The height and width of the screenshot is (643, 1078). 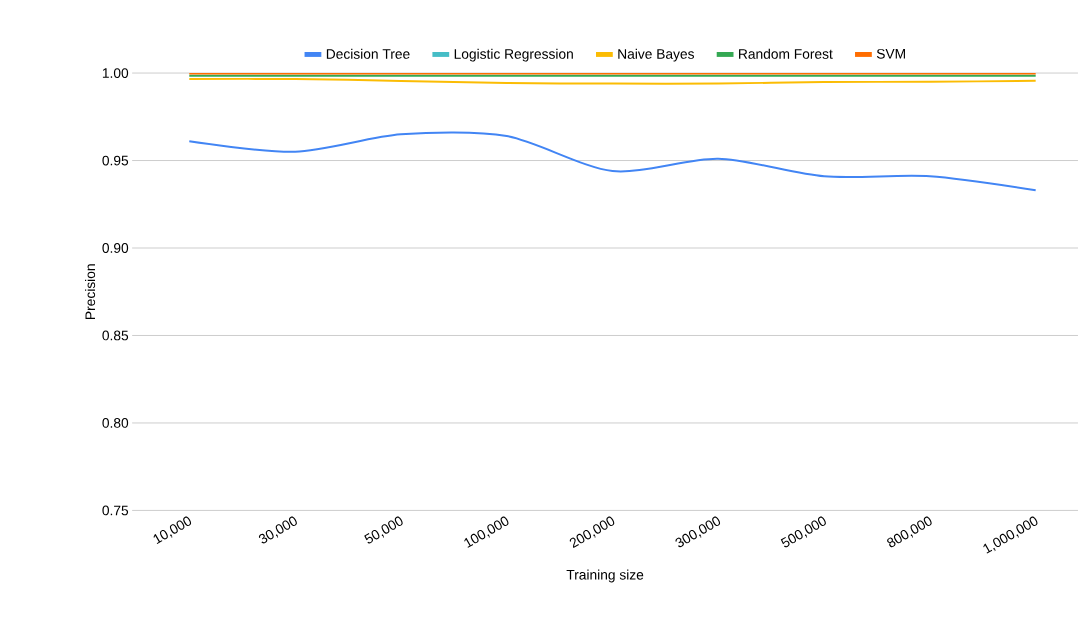 What do you see at coordinates (605, 576) in the screenshot?
I see `x-axis-title: Training size` at bounding box center [605, 576].